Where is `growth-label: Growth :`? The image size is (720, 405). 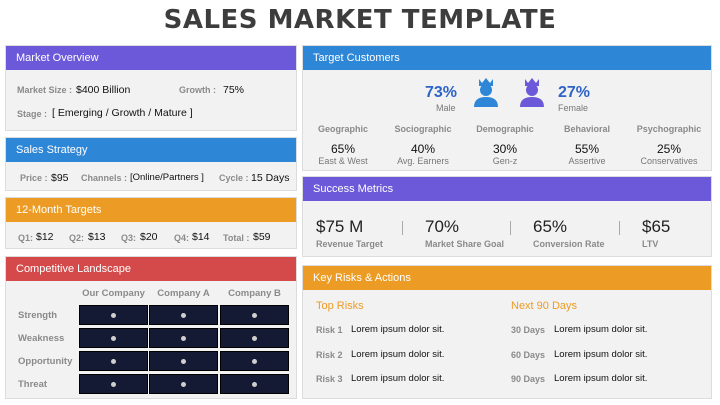 growth-label: Growth : is located at coordinates (197, 90).